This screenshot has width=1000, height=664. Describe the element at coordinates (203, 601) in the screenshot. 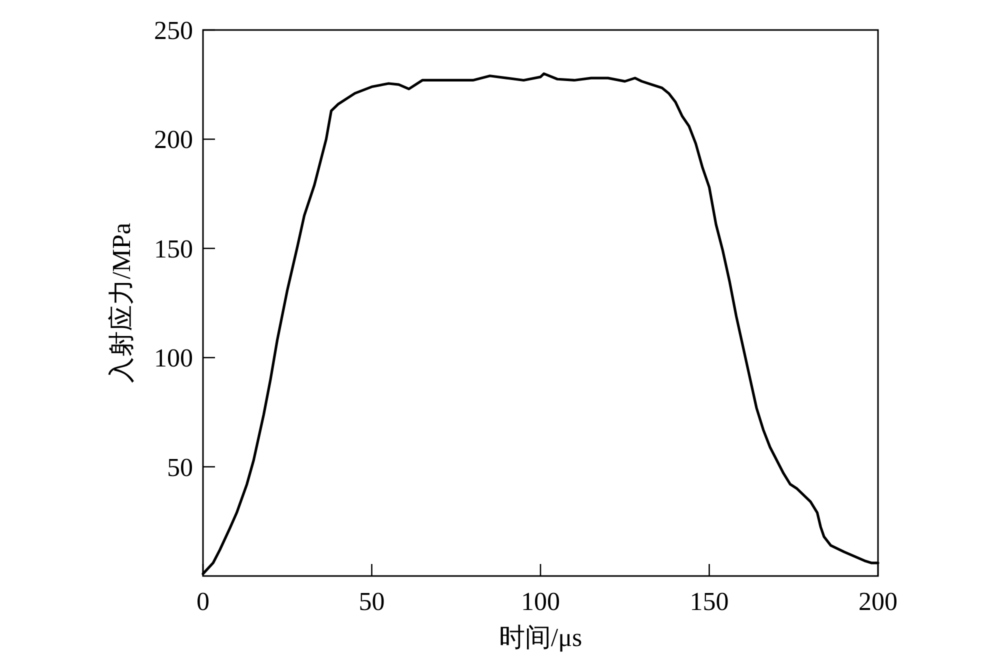

I see `x-tick-label: 0` at that location.